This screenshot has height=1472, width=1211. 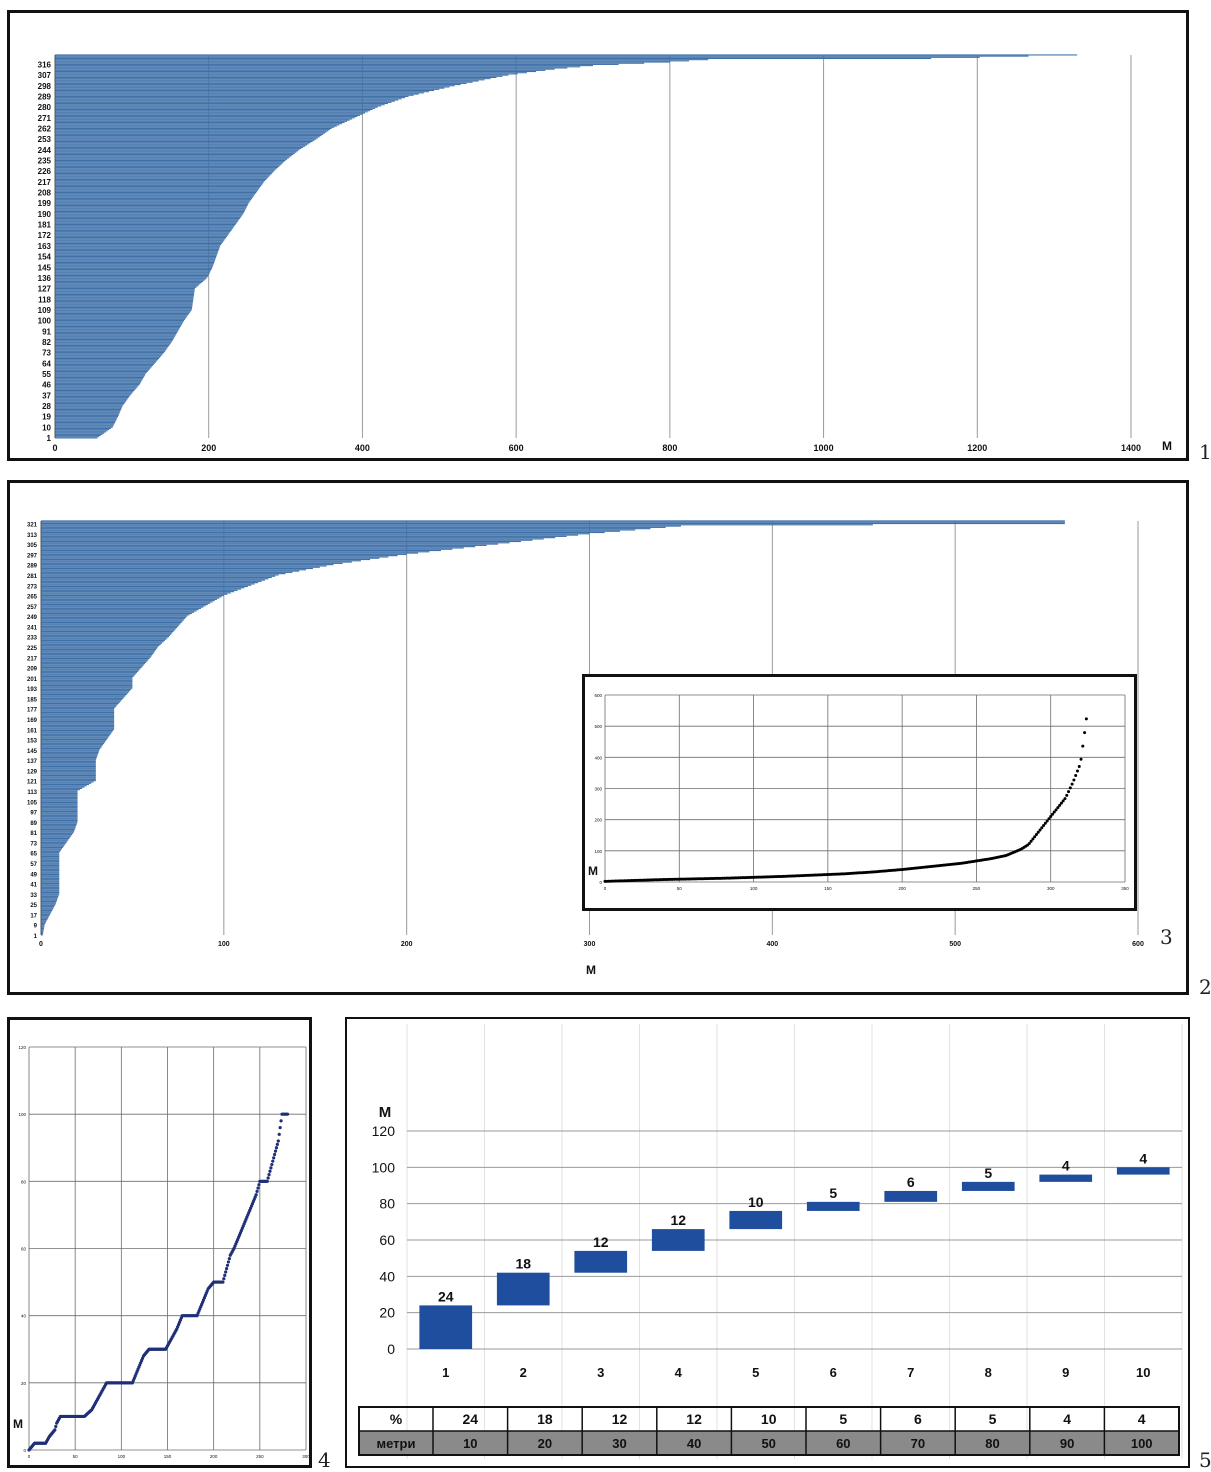 What do you see at coordinates (470, 1443) in the screenshot?
I see `table-meters-cell: 10` at bounding box center [470, 1443].